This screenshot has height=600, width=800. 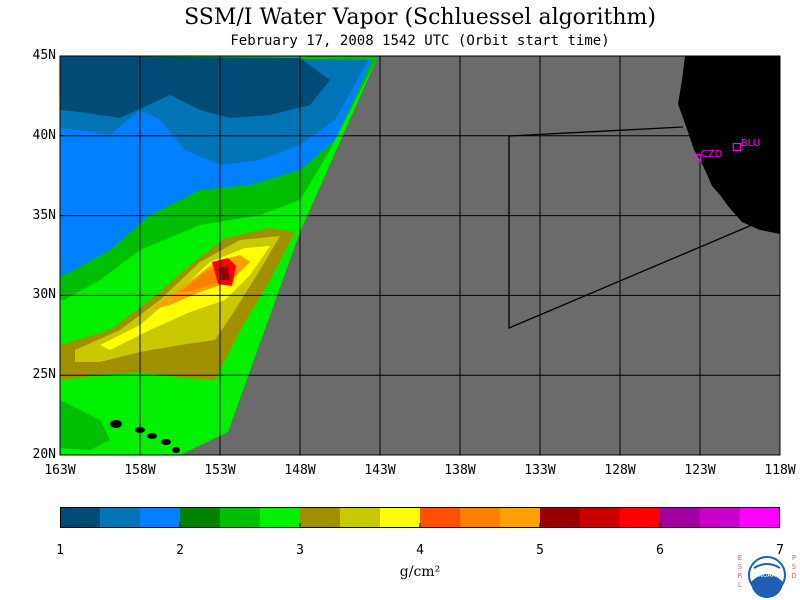 What do you see at coordinates (750, 143) in the screenshot?
I see `station-label: BLU` at bounding box center [750, 143].